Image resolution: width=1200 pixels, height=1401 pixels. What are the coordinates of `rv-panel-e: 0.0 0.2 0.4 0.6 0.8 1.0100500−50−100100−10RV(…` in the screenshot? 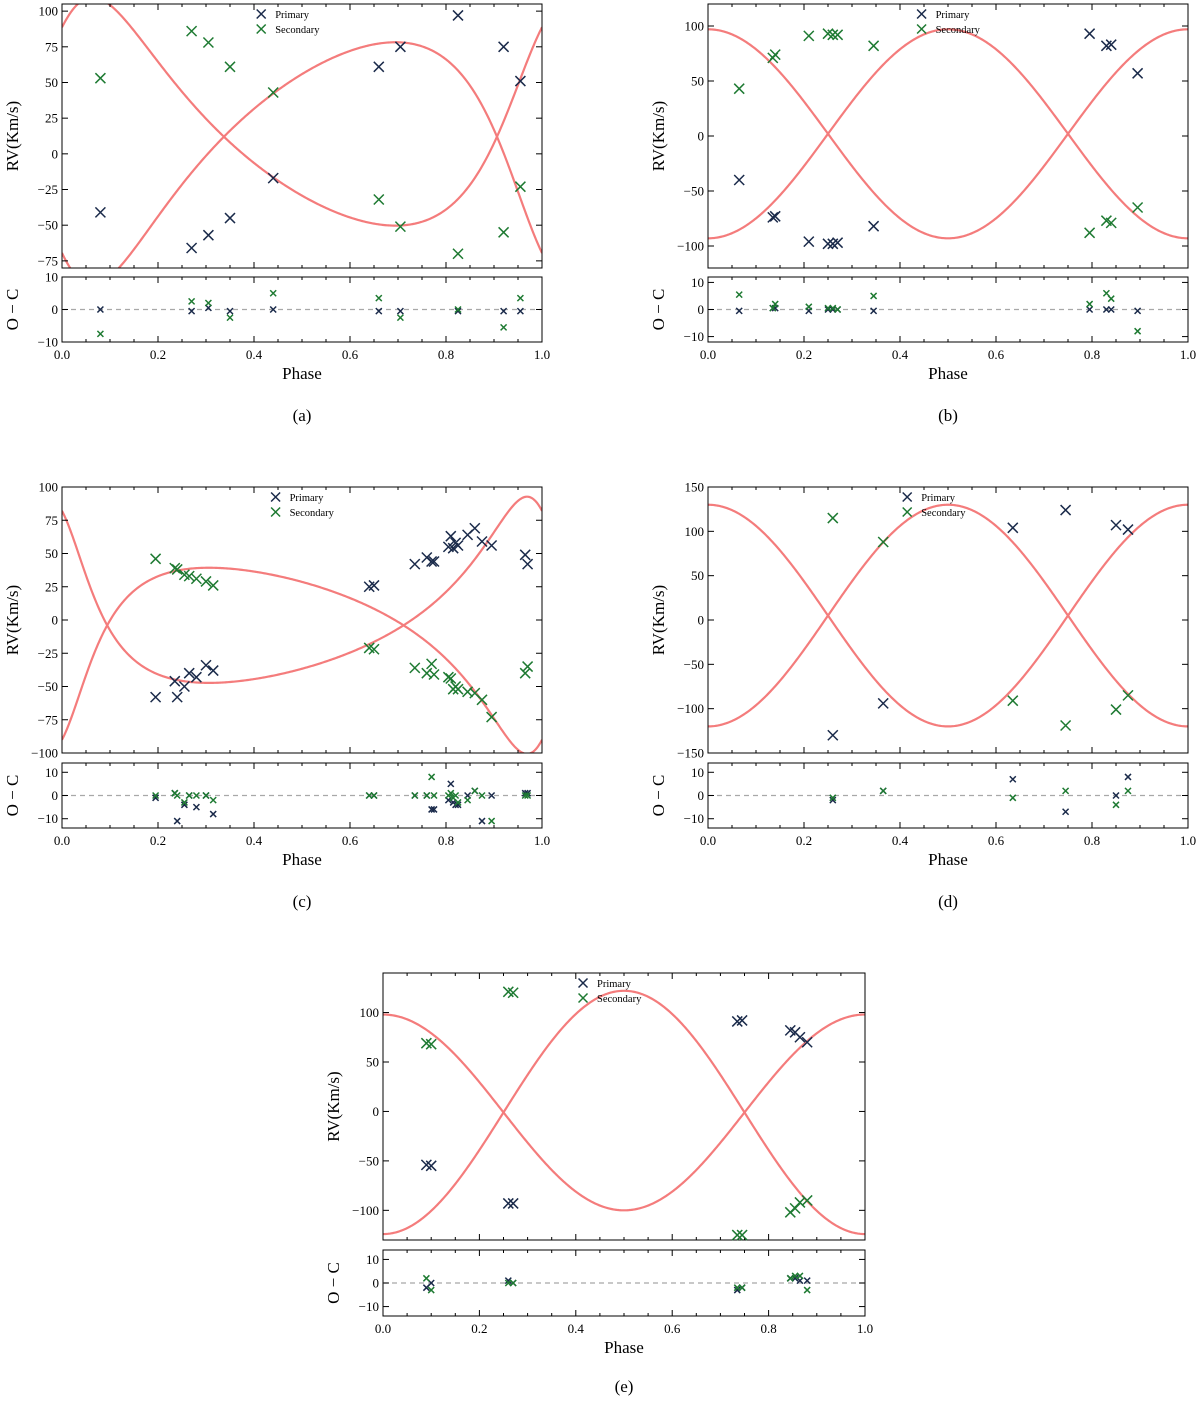 It's located at (598, 1184).